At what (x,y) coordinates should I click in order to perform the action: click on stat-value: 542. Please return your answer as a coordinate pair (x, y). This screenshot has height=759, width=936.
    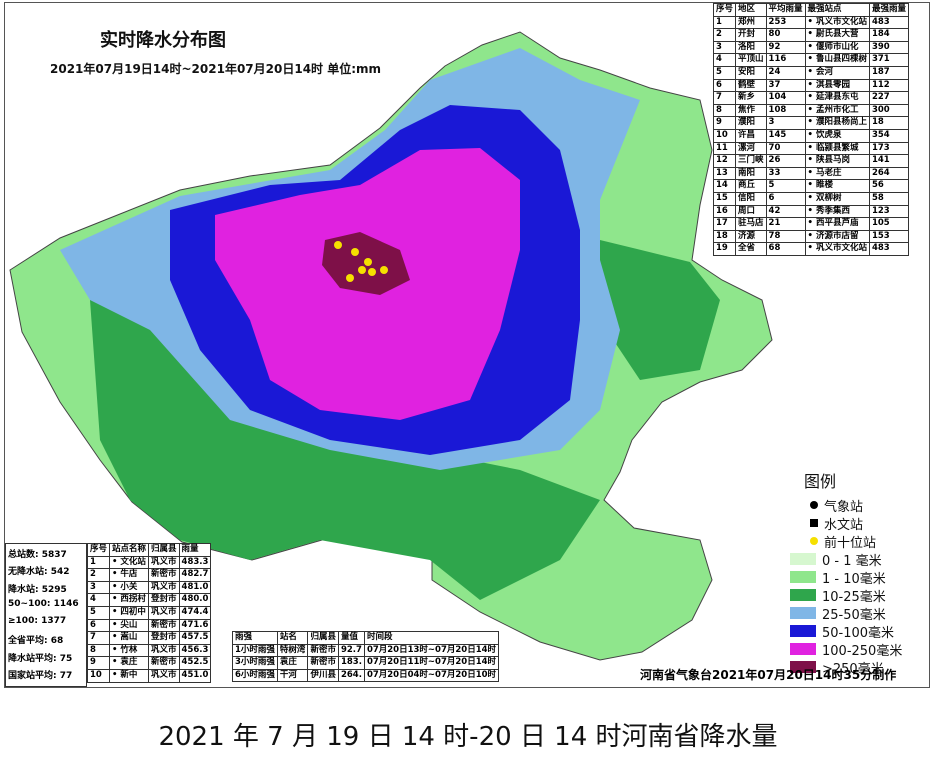
    Looking at the image, I should click on (60, 572).